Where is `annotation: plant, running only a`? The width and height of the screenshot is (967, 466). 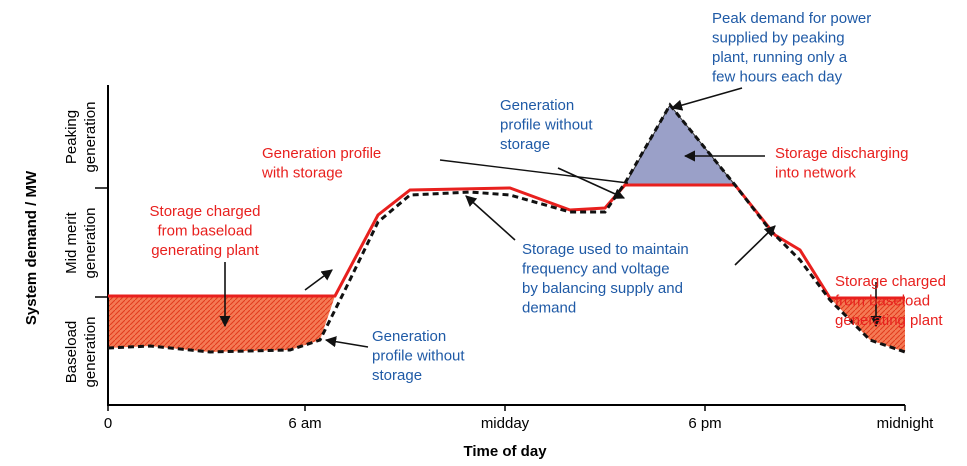
annotation: plant, running only a is located at coordinates (780, 57).